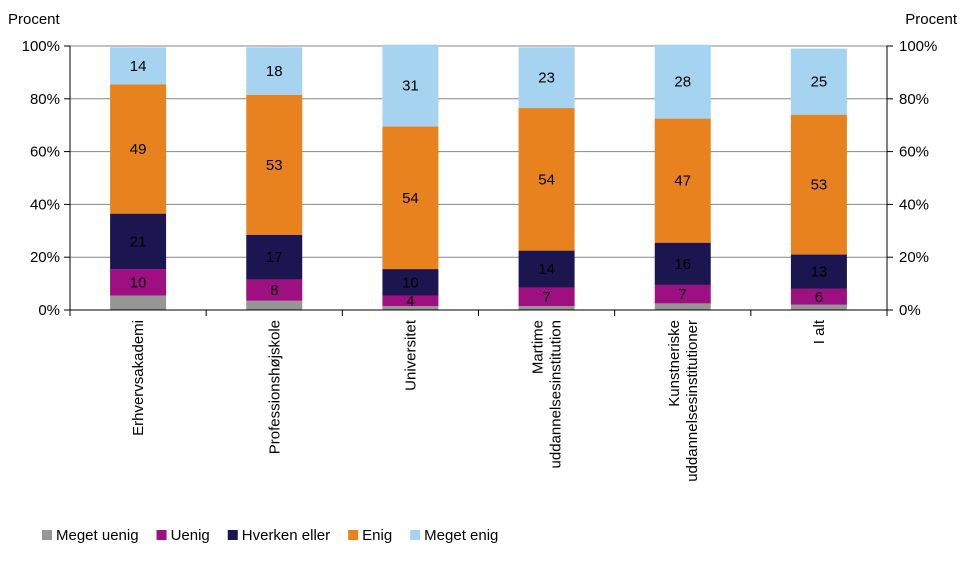  What do you see at coordinates (914, 152) in the screenshot?
I see `y-tick-label-right: 60%` at bounding box center [914, 152].